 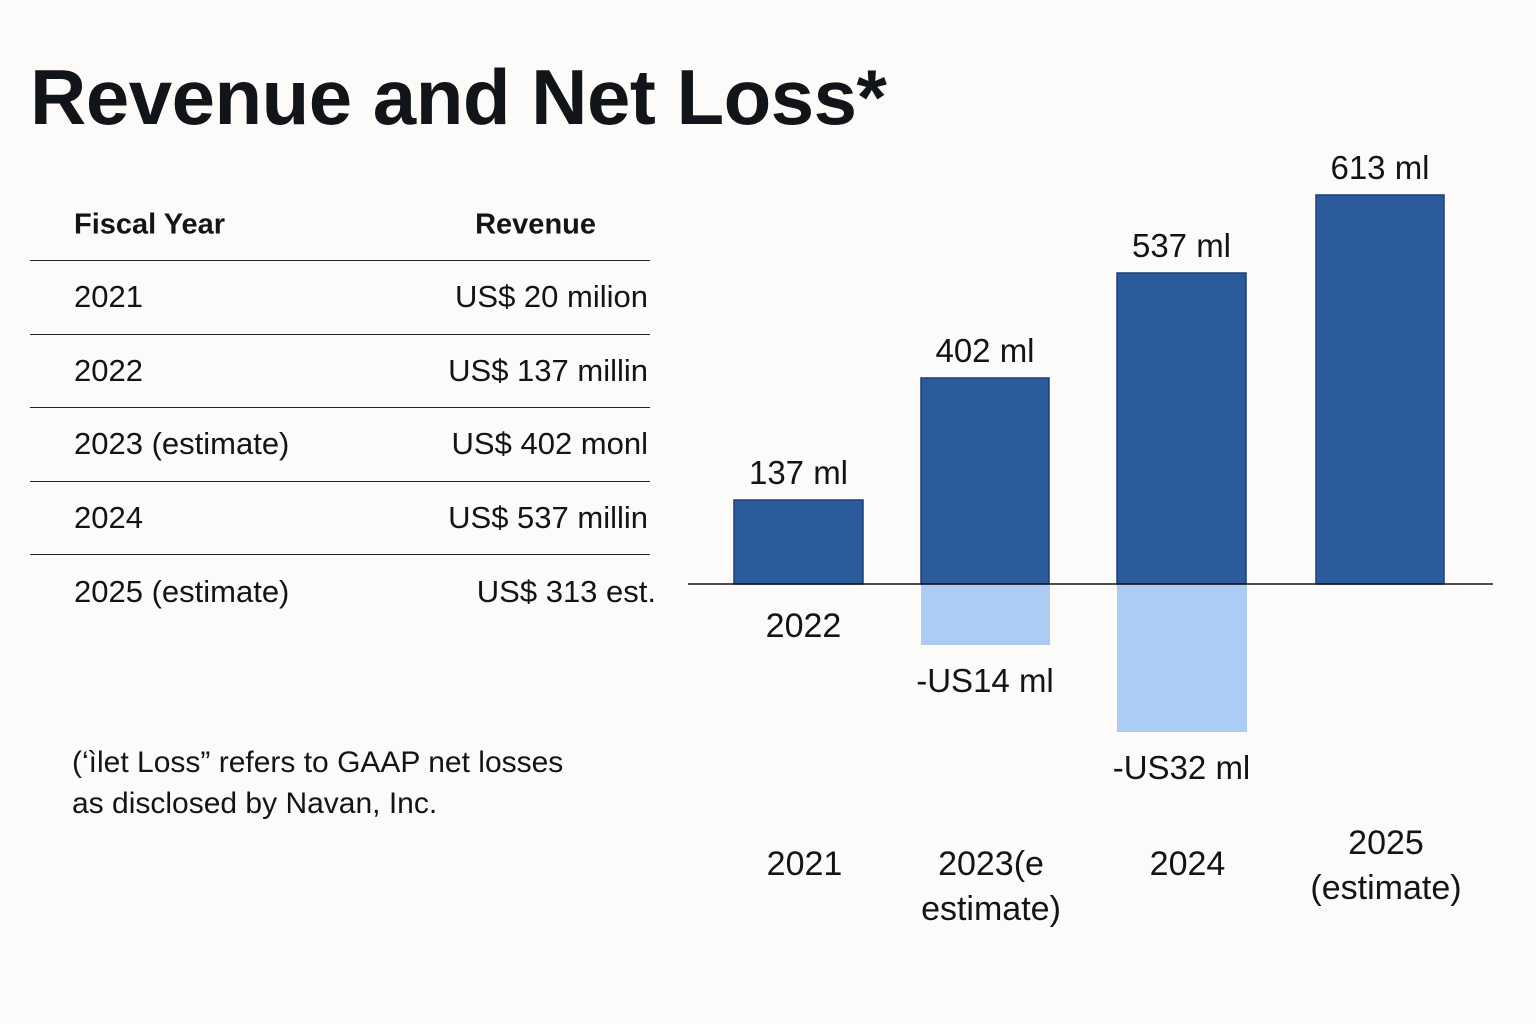 What do you see at coordinates (566, 591) in the screenshot?
I see `table-cell-revenue: US$ 313 est.` at bounding box center [566, 591].